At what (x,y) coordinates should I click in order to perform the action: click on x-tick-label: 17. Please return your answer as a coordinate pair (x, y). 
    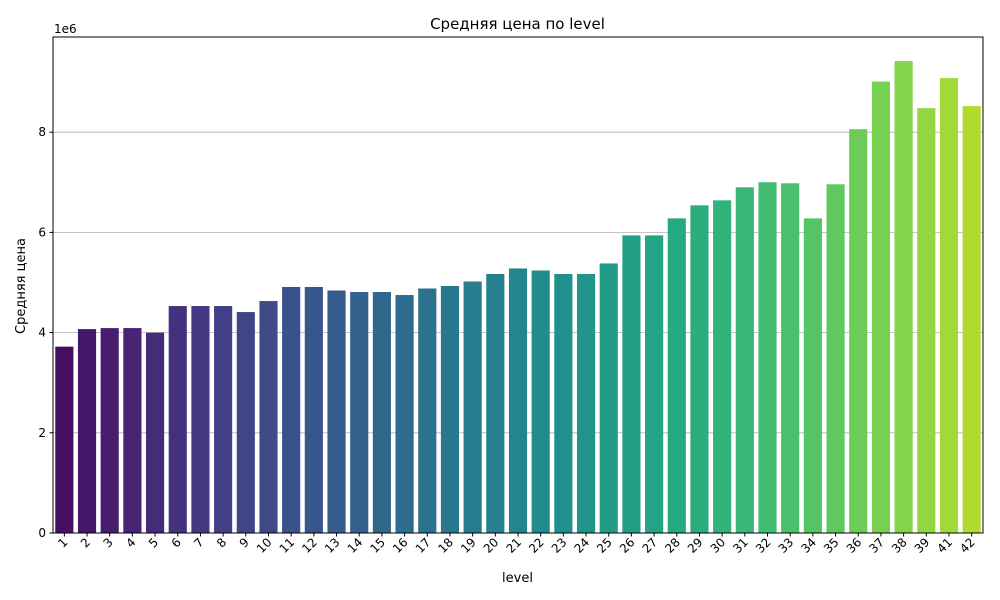
    Looking at the image, I should click on (423, 545).